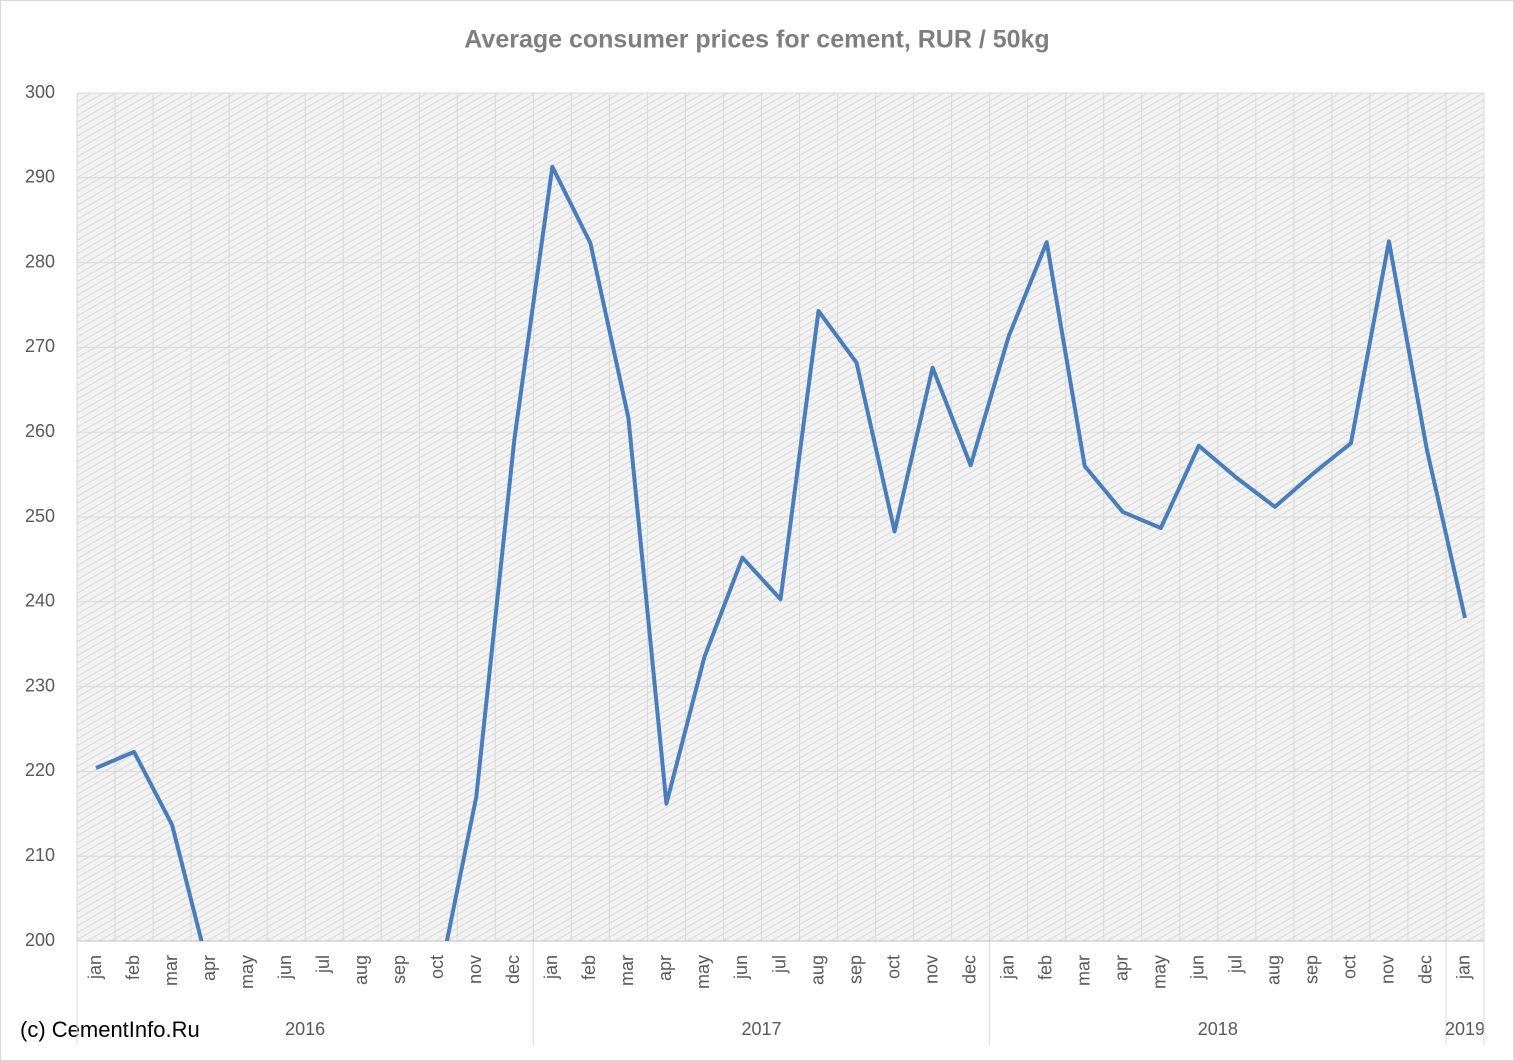  Describe the element at coordinates (1218, 1029) in the screenshot. I see `group-label: 2018` at that location.